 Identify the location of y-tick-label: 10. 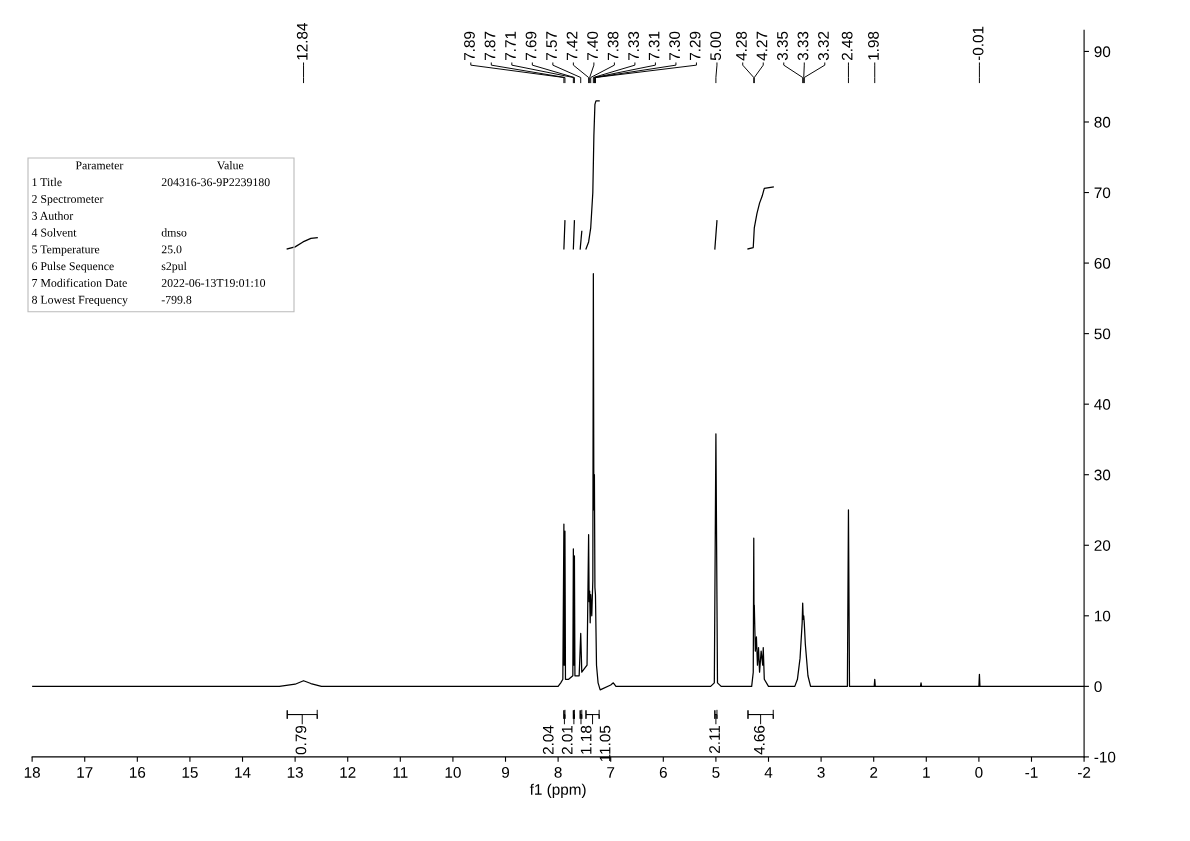
(1102, 616).